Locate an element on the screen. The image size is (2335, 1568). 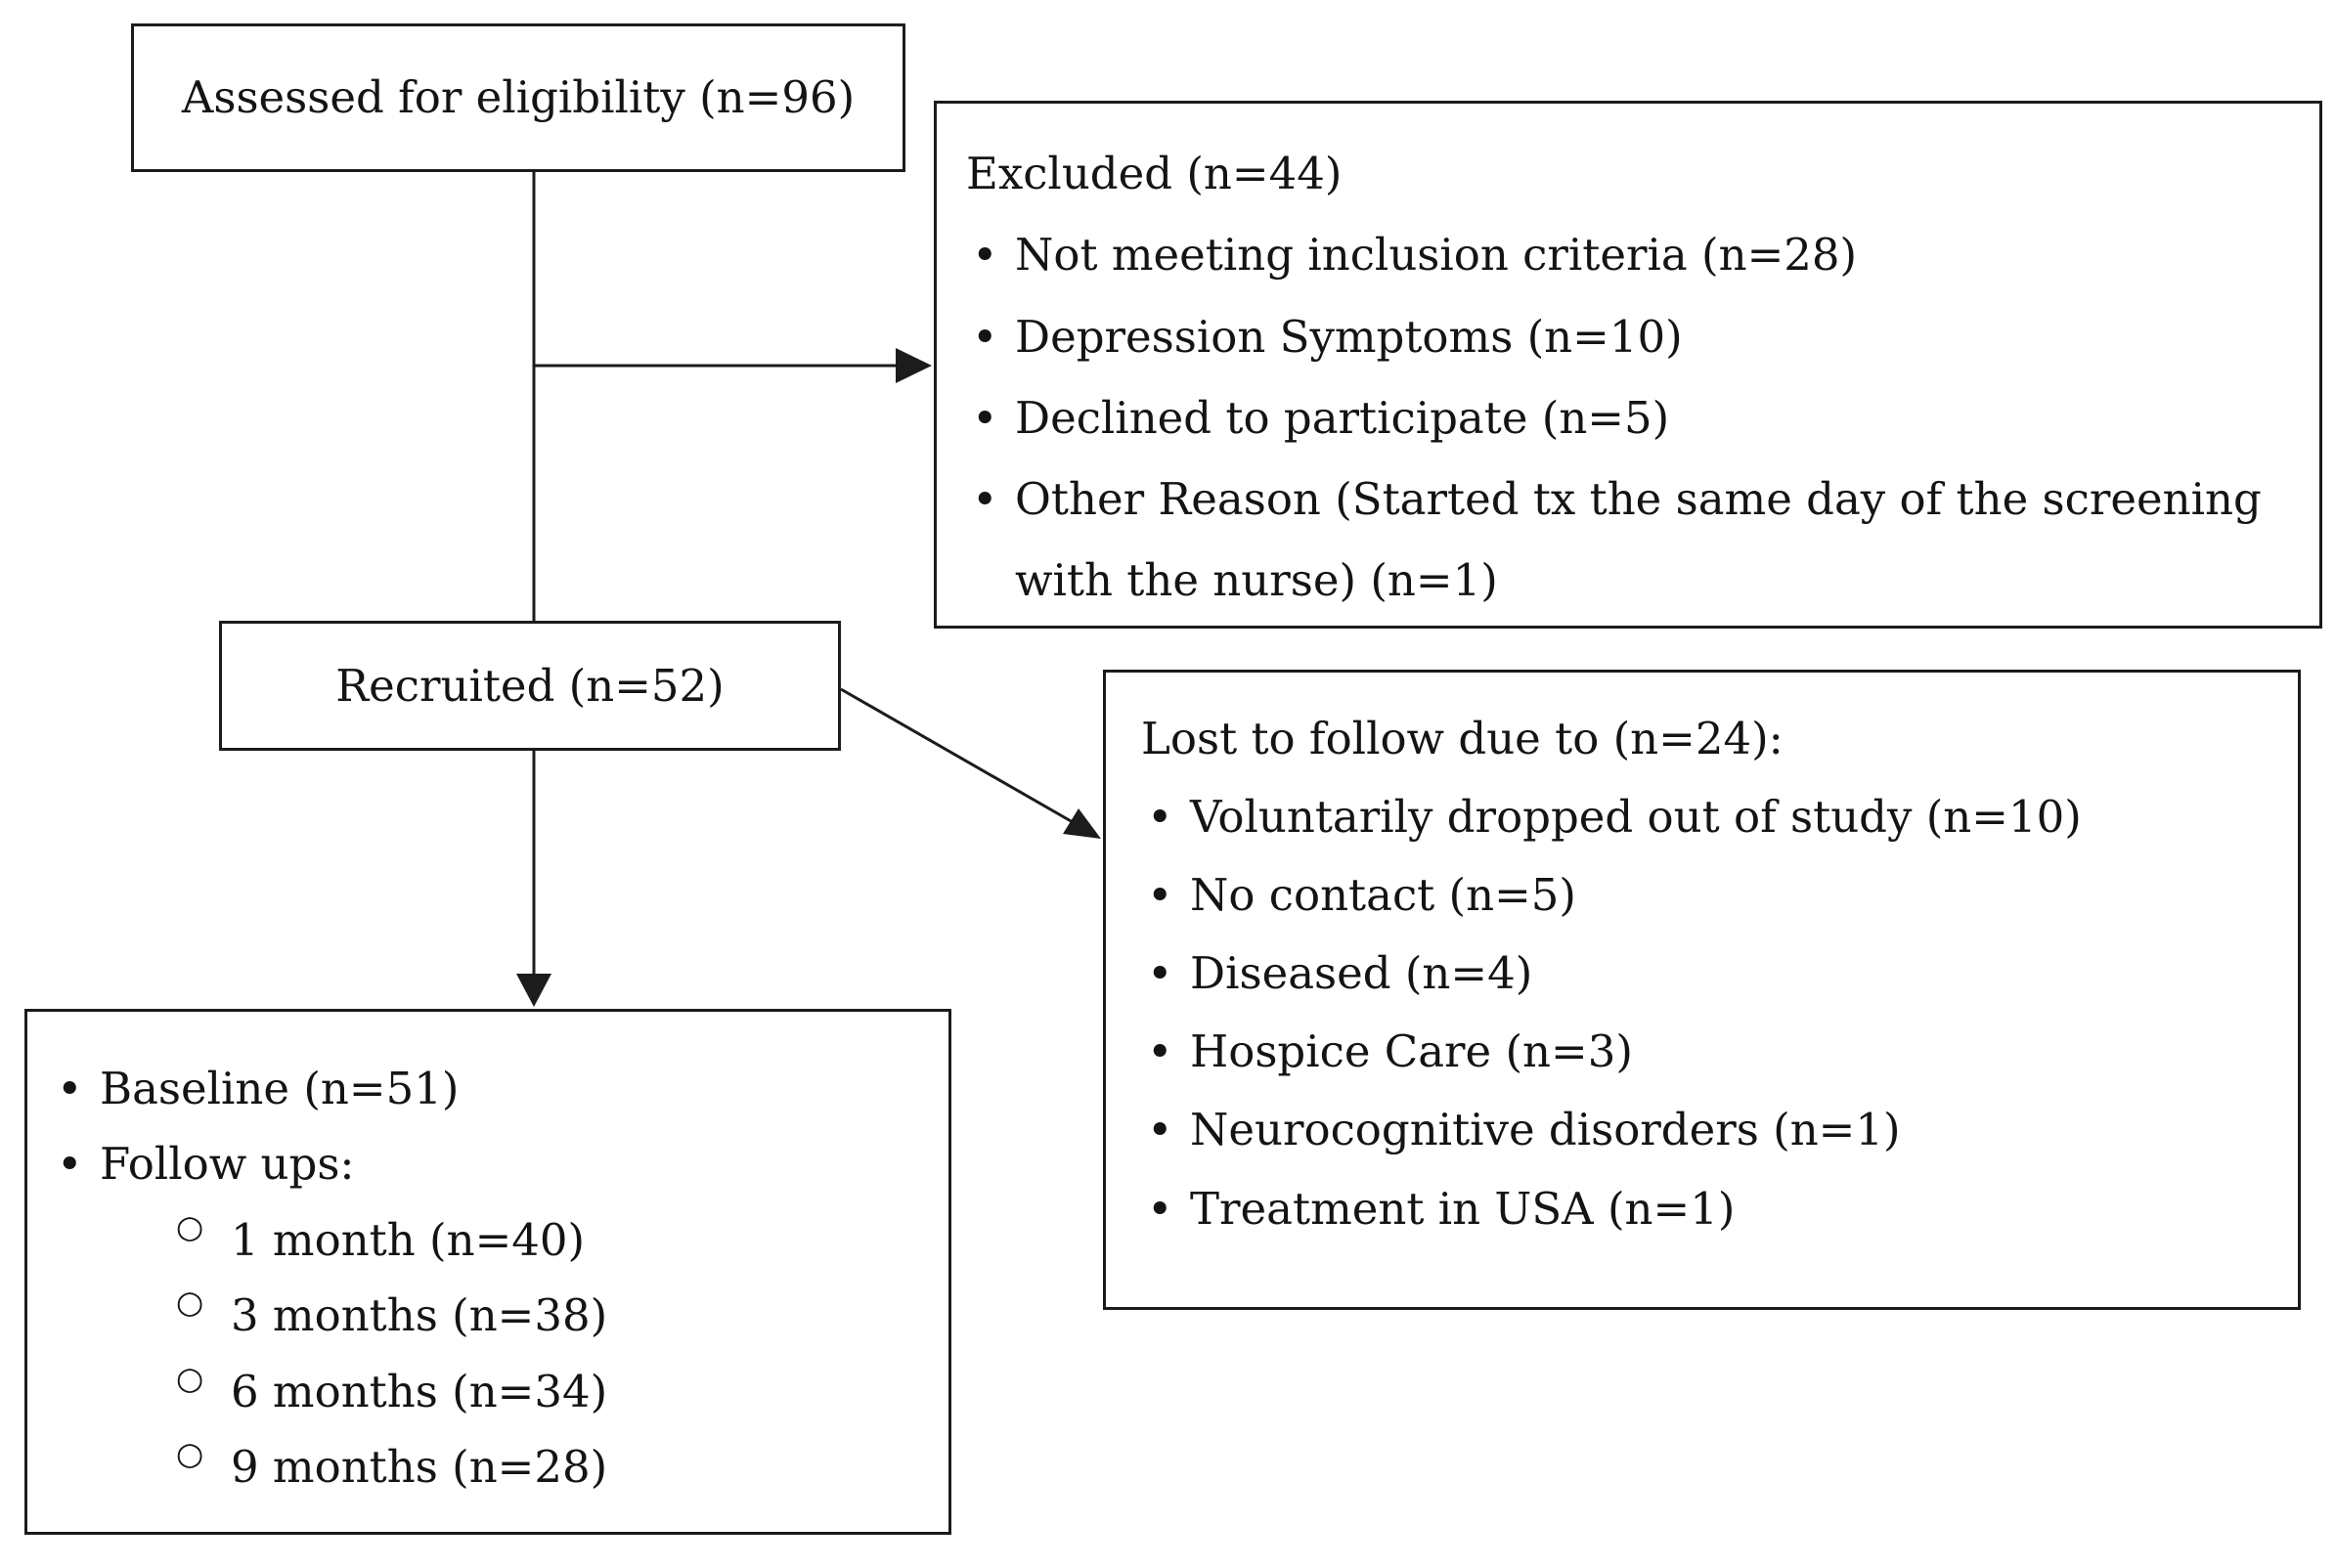
list-item: Depression Symptoms (n=10) is located at coordinates (1621, 337).